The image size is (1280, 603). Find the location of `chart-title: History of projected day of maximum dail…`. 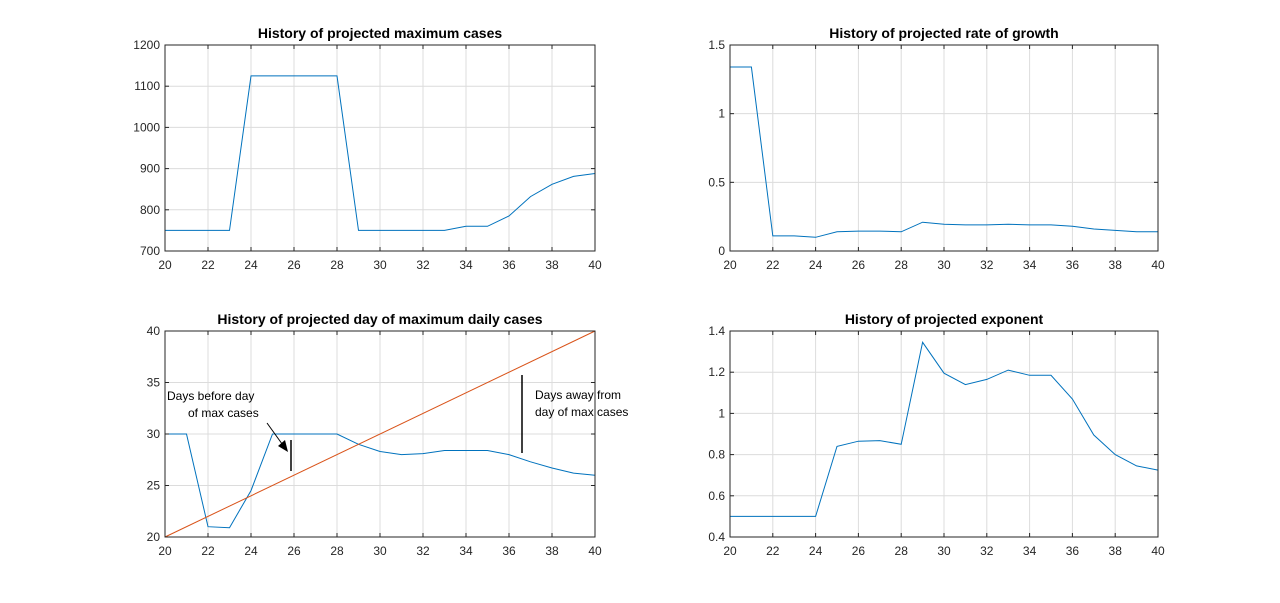

chart-title: History of projected day of maximum dail… is located at coordinates (379, 319).